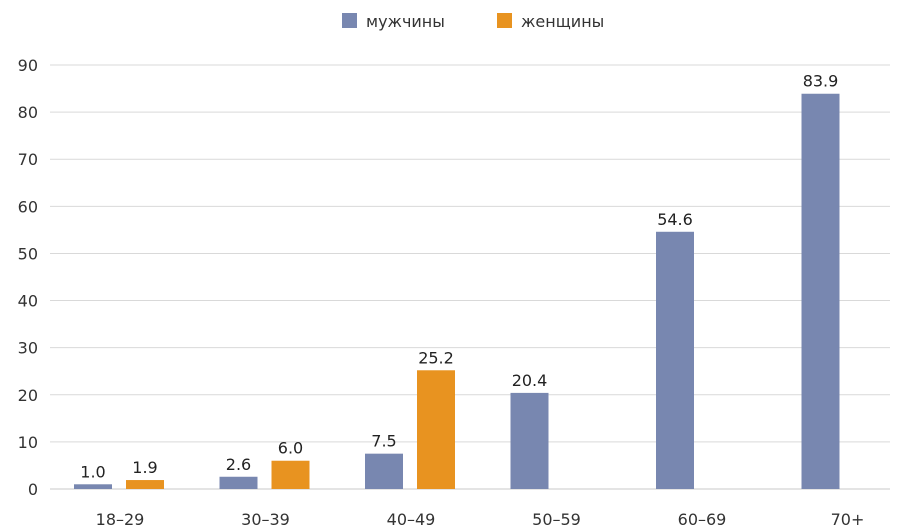 The image size is (905, 530). What do you see at coordinates (33, 489) in the screenshot?
I see `y-tick-label: 0` at bounding box center [33, 489].